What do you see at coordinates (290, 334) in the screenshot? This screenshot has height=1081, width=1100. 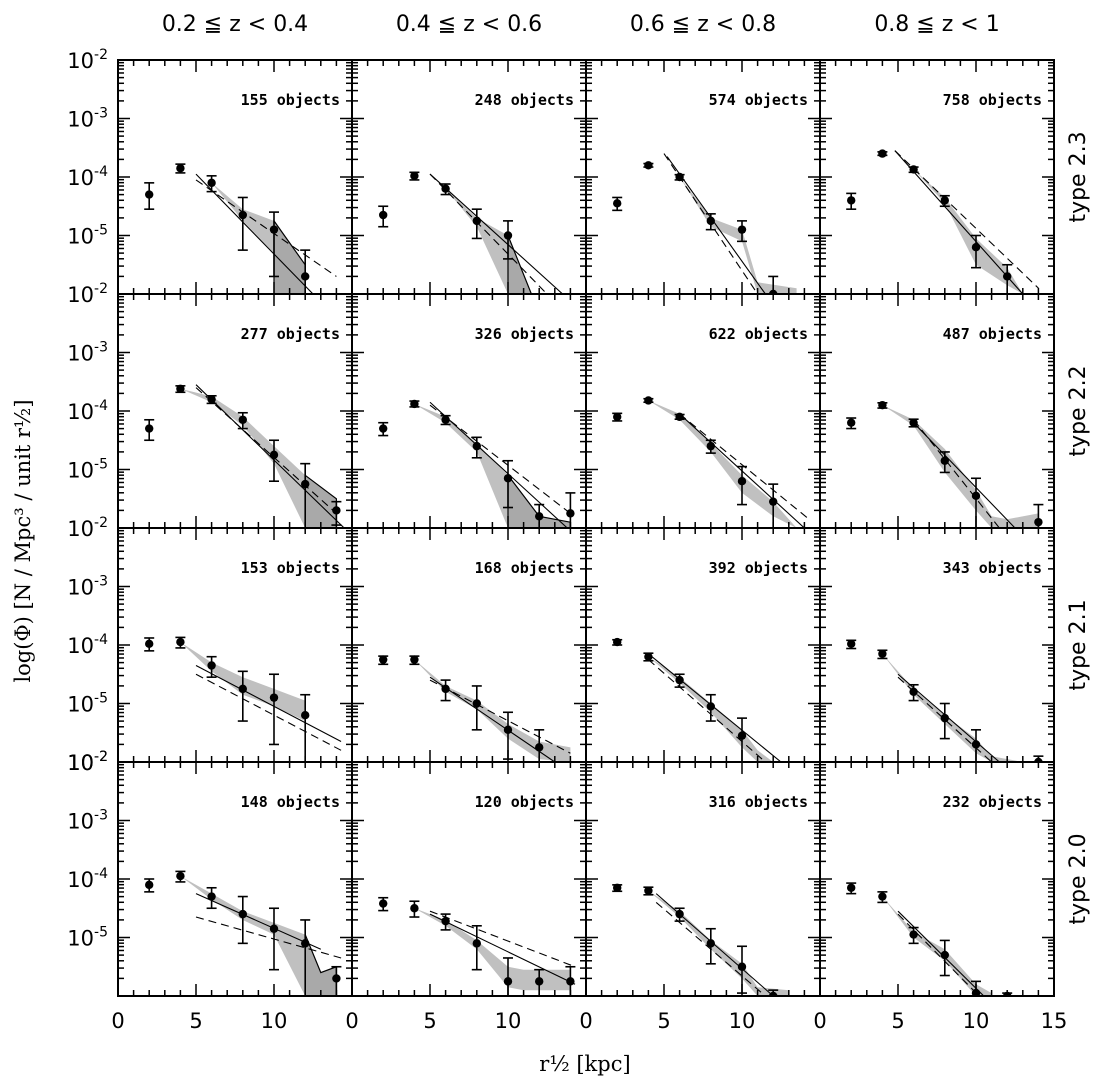 I see `object-count-label: 277 objects` at bounding box center [290, 334].